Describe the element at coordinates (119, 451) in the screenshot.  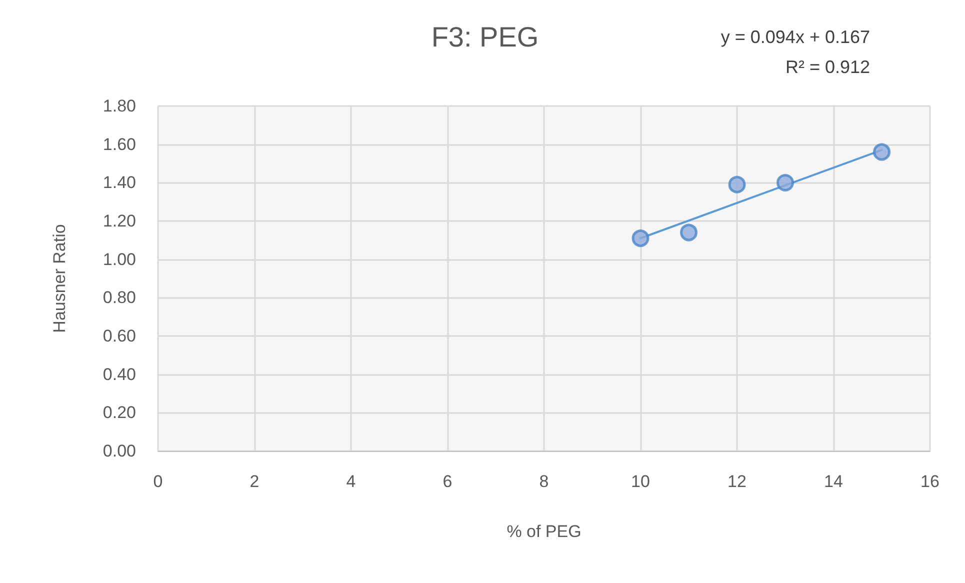
I see `y-tick-label: 0.00` at that location.